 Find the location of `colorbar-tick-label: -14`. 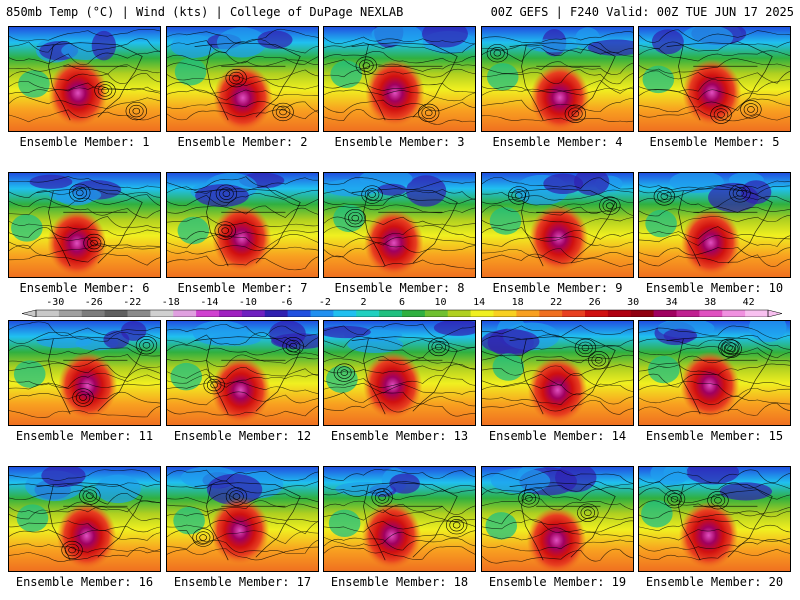

colorbar-tick-label: -14 is located at coordinates (209, 302).